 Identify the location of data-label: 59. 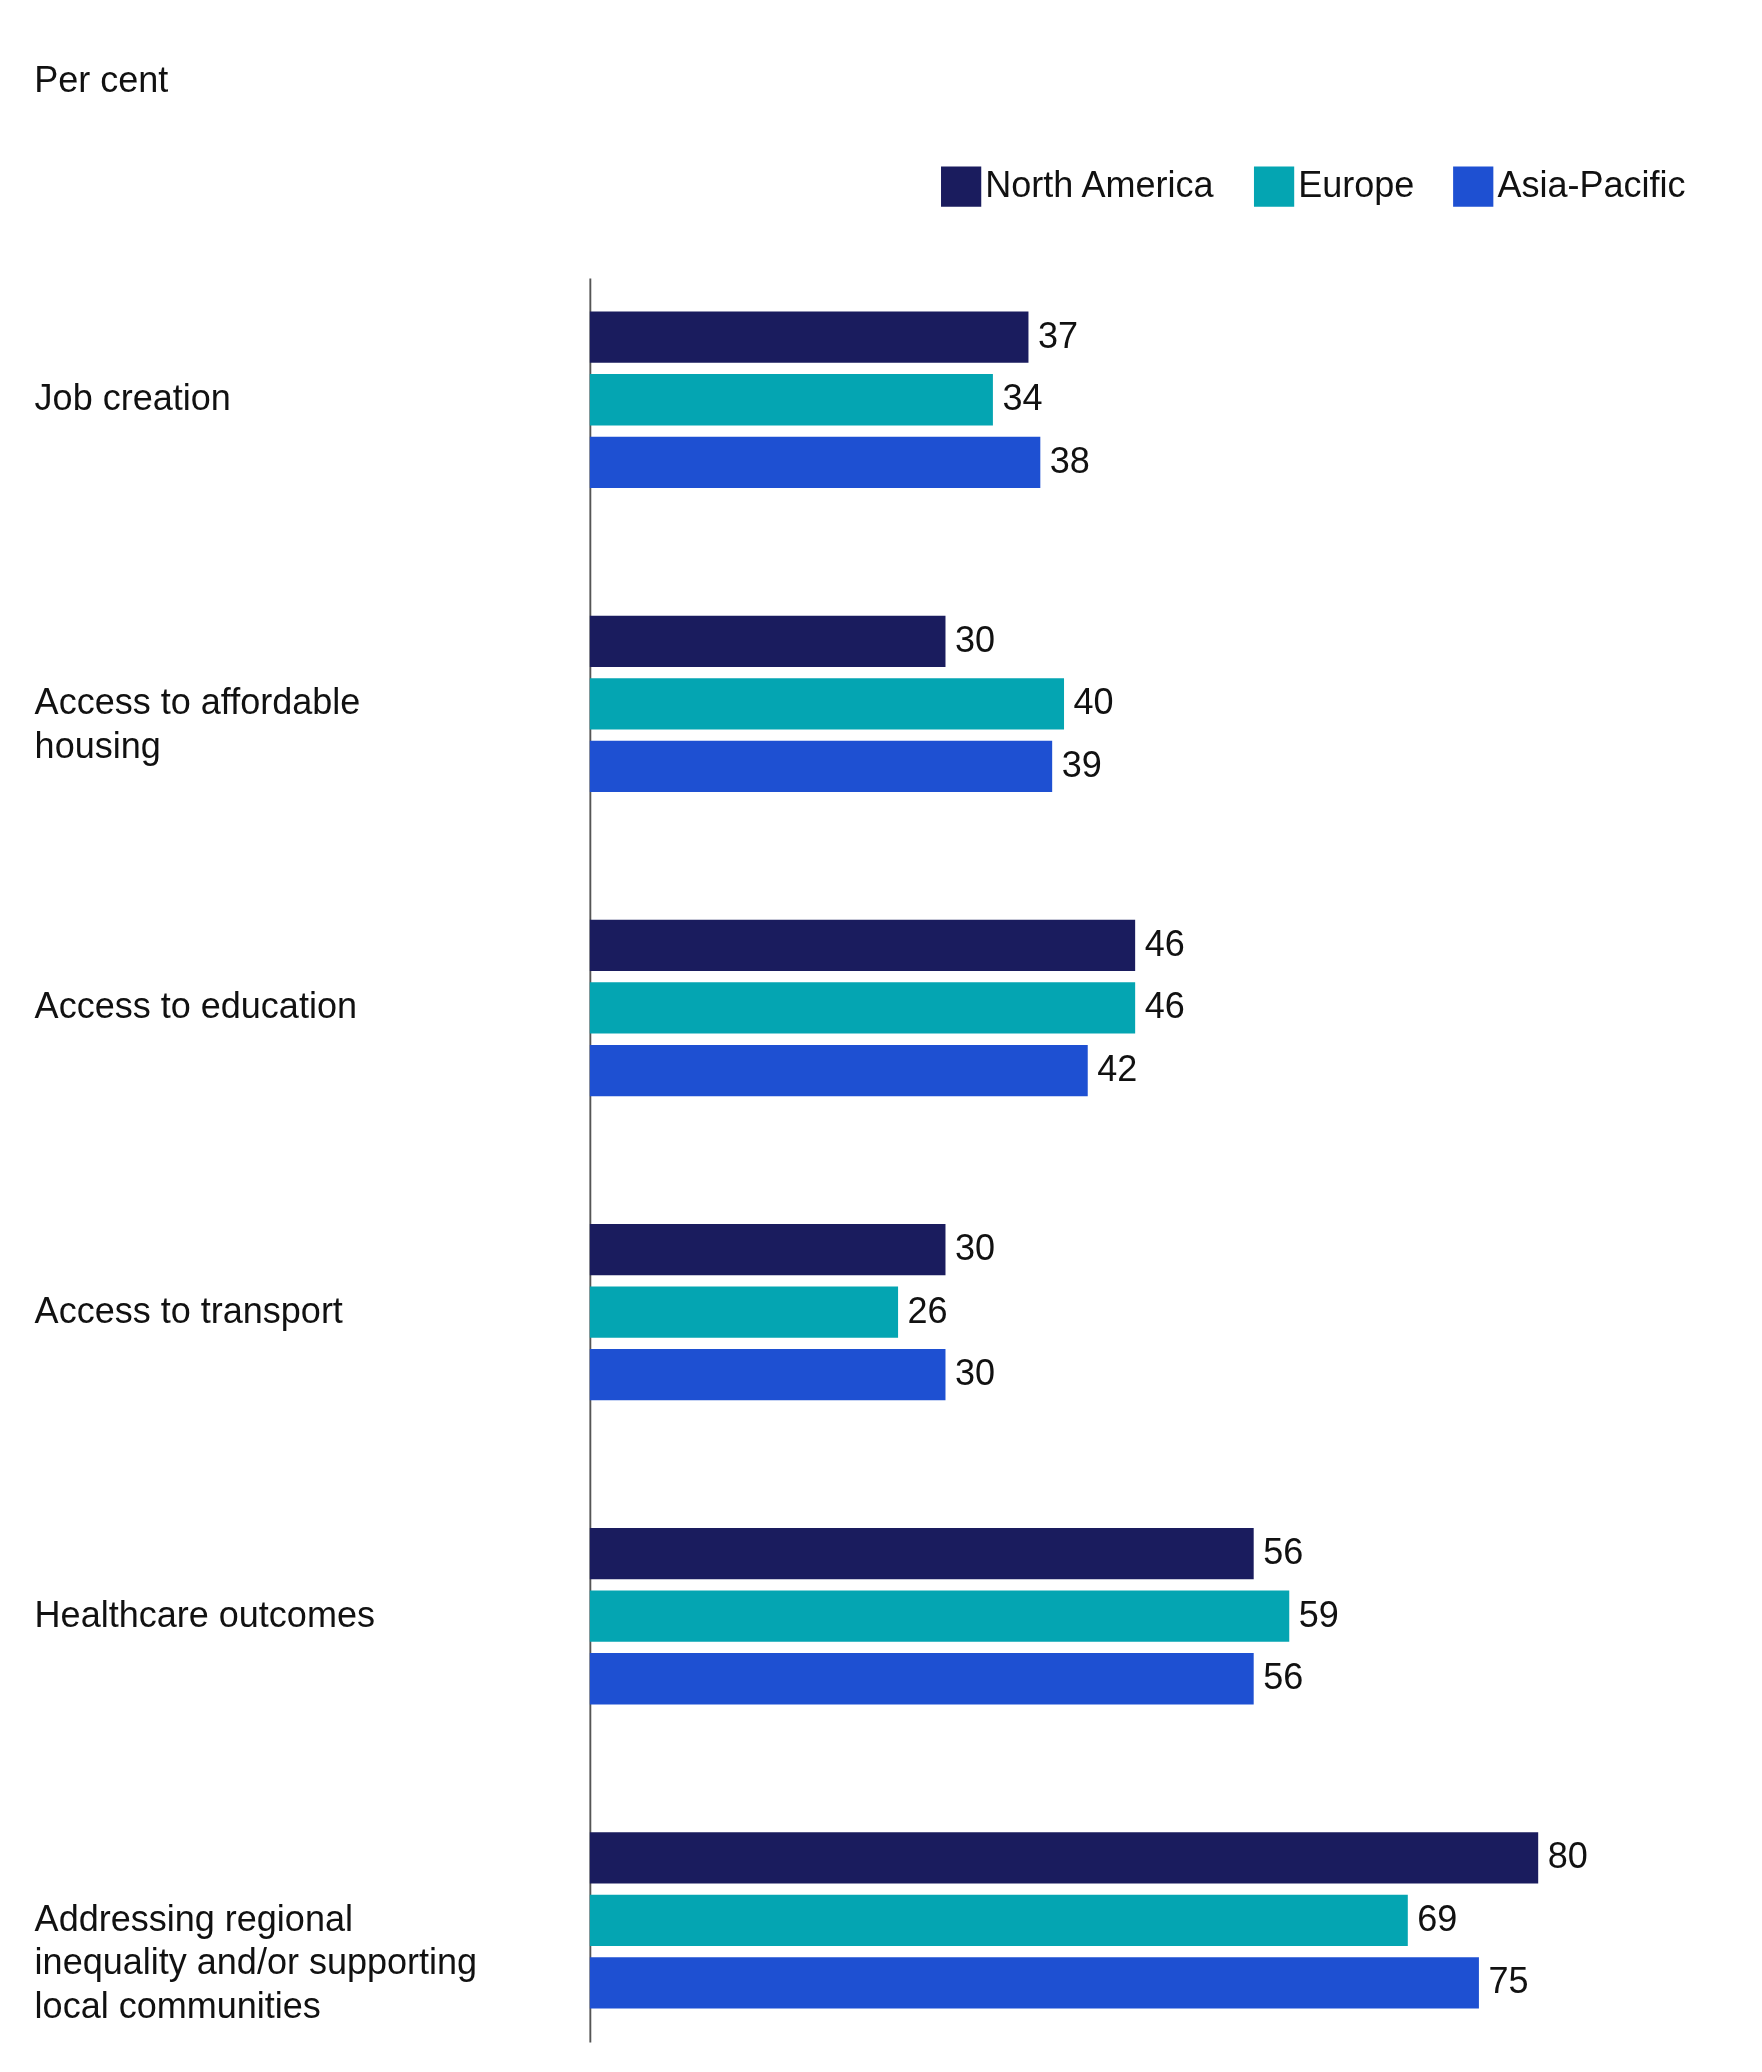
(1318, 1614).